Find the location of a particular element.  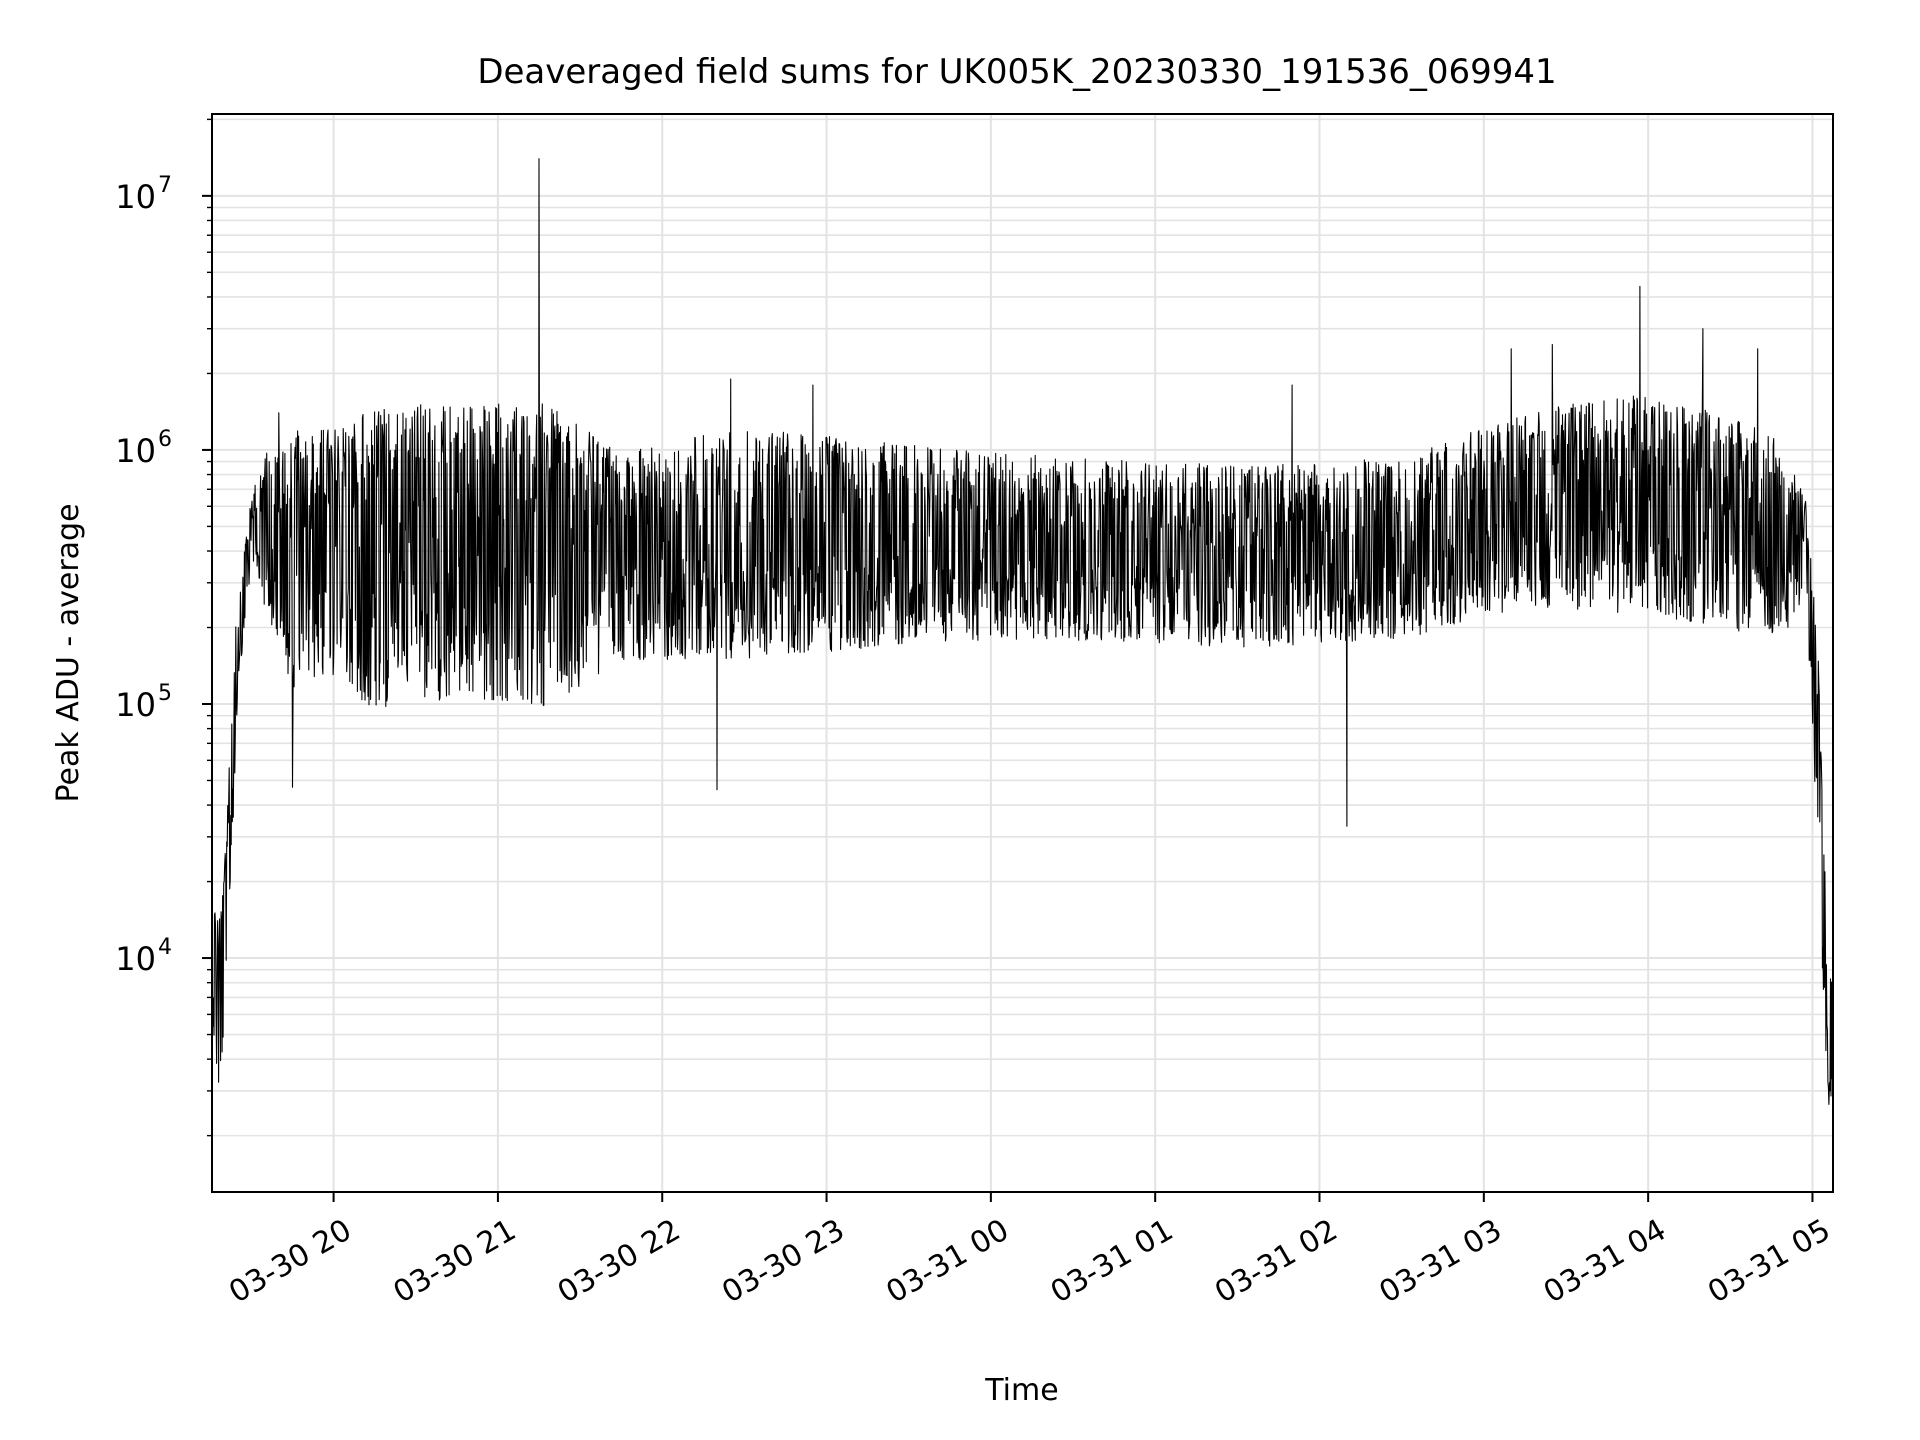

y-tick-exponent: 4 is located at coordinates (165, 947).